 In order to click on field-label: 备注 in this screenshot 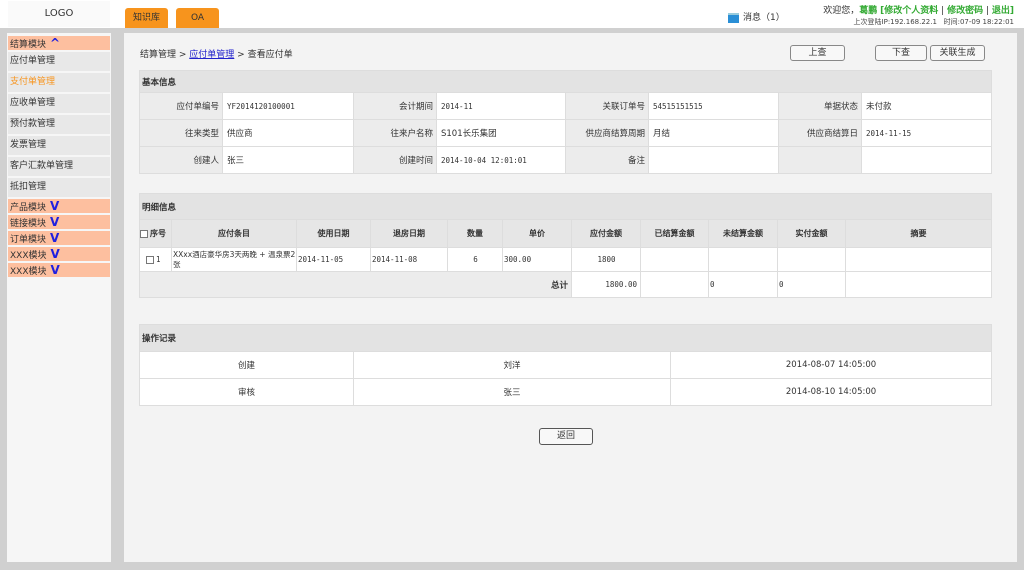, I will do `click(607, 160)`.